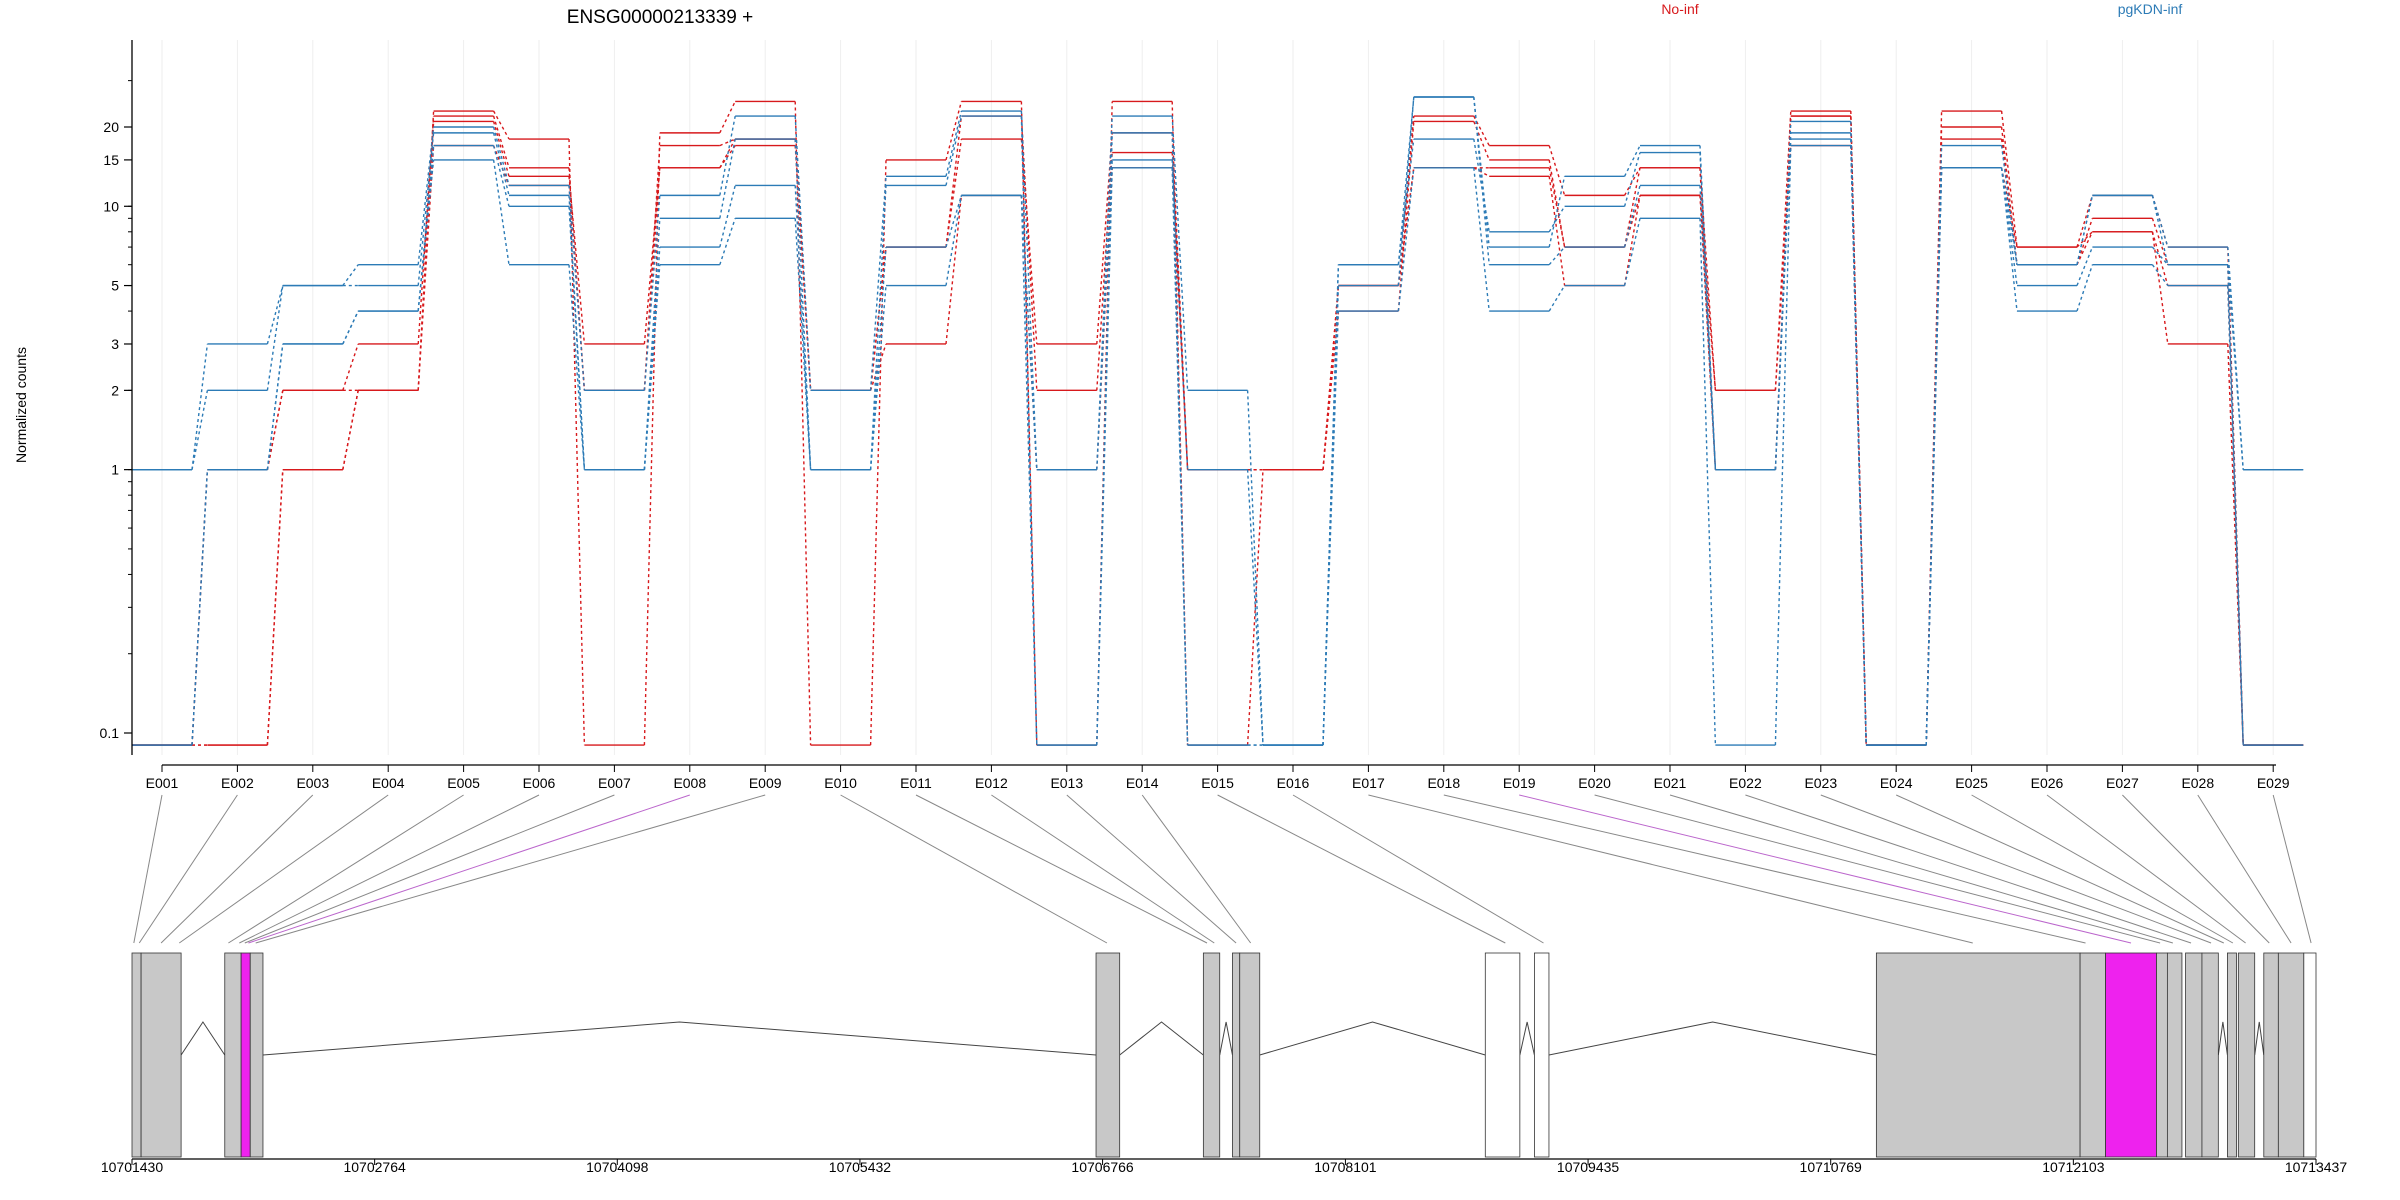 This screenshot has width=2400, height=1200. I want to click on y-tick-label: 3, so click(115, 344).